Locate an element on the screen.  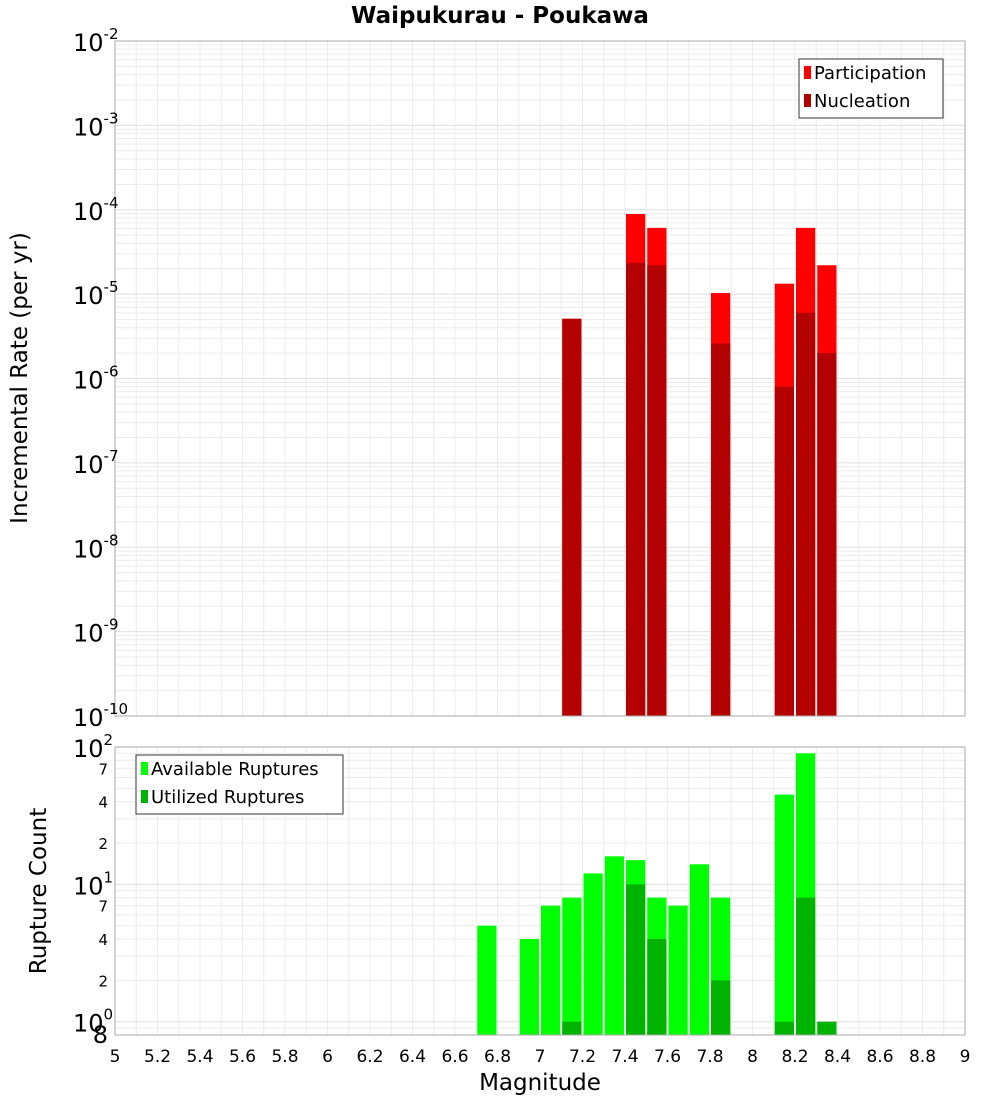
x-tick-label: 8.2 is located at coordinates (794, 1057).